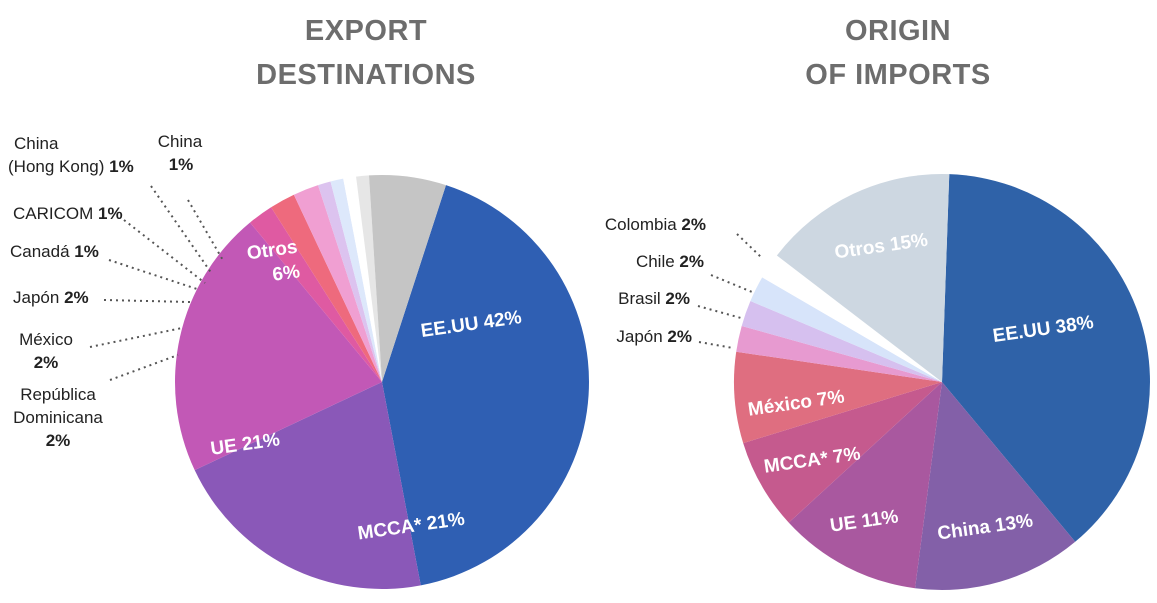  Describe the element at coordinates (366, 31) in the screenshot. I see `export-title-line1: EXPORT` at that location.